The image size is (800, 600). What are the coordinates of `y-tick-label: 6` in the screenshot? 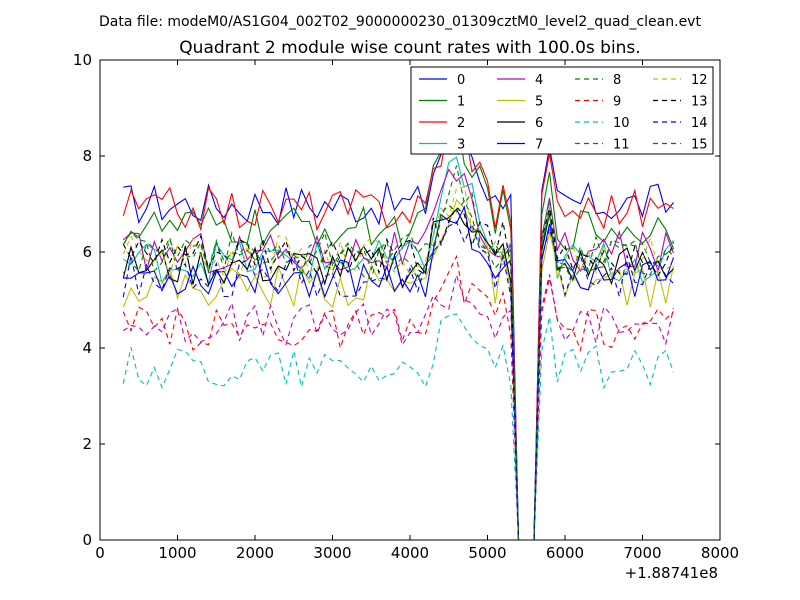 It's located at (87, 252).